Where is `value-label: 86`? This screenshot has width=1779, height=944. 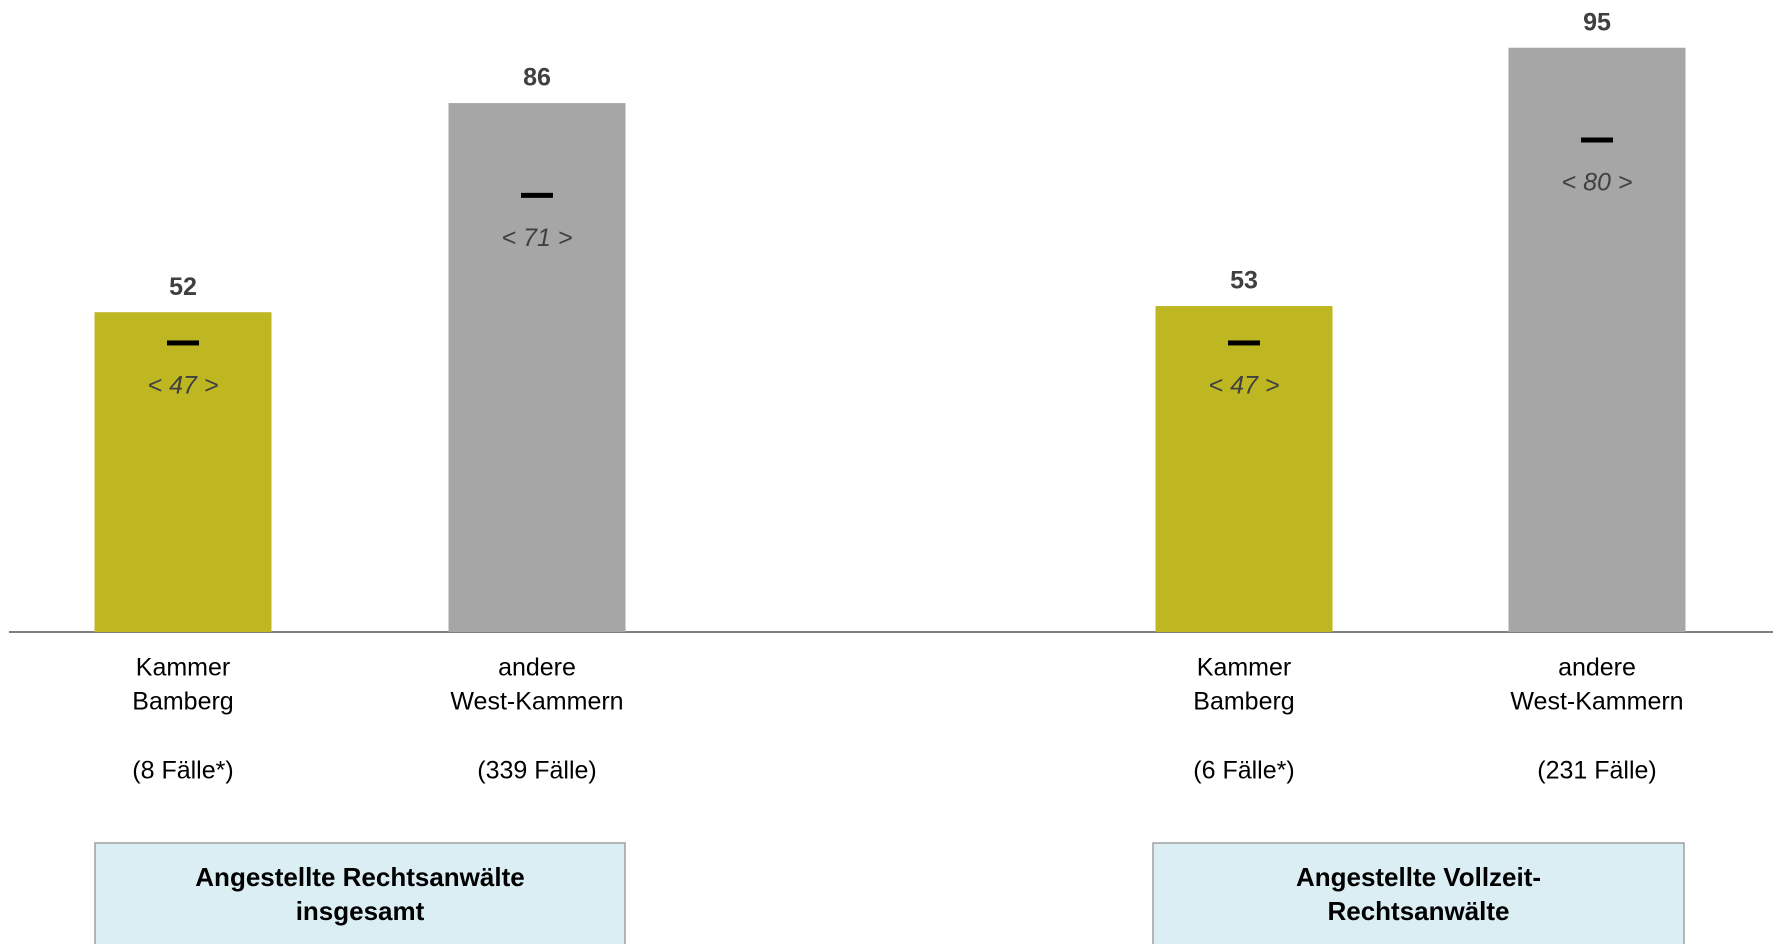 value-label: 86 is located at coordinates (537, 78).